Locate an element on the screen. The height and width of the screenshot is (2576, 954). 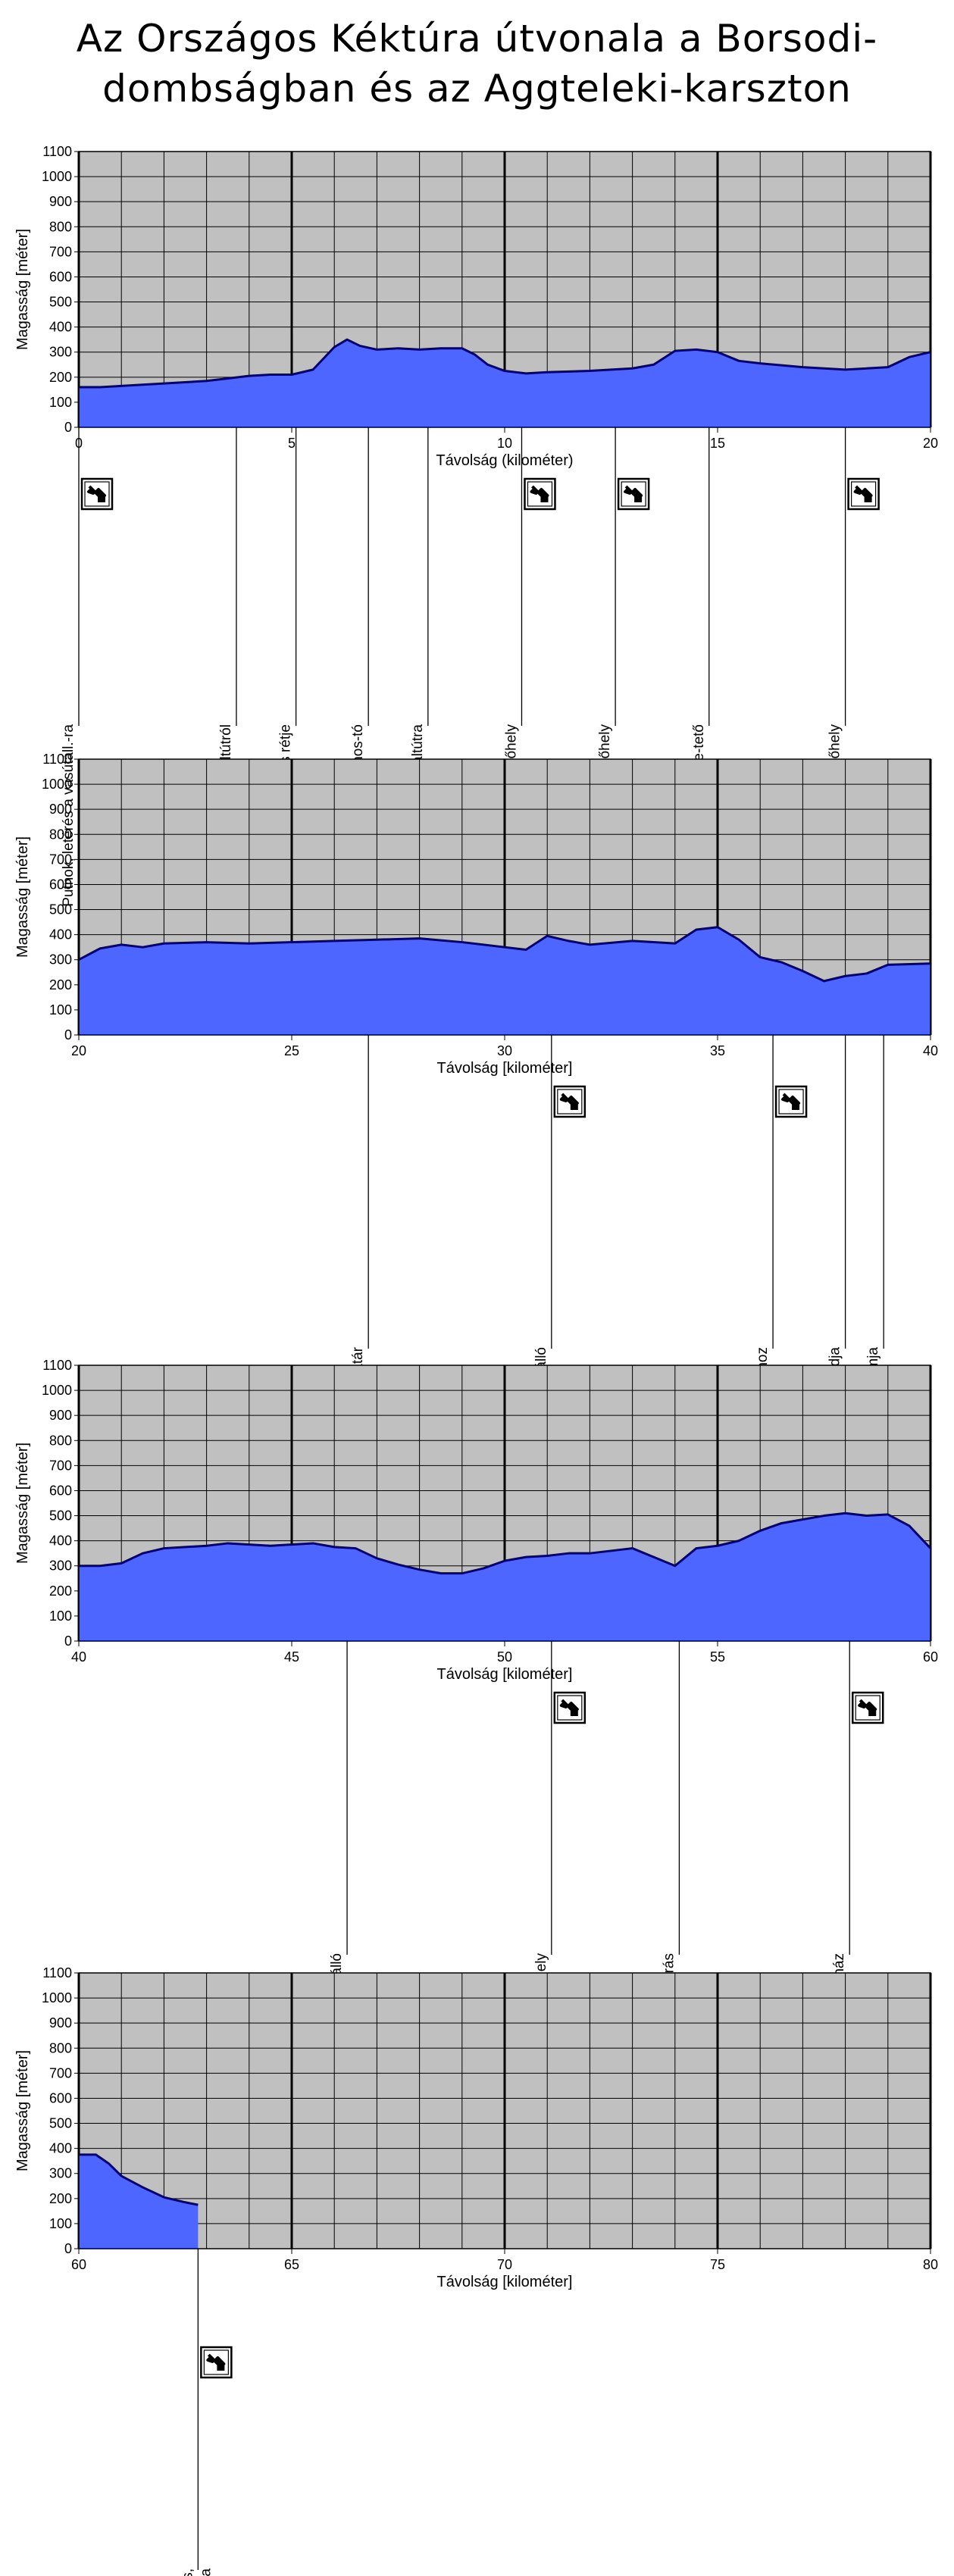
stamp-frame is located at coordinates (633, 494).